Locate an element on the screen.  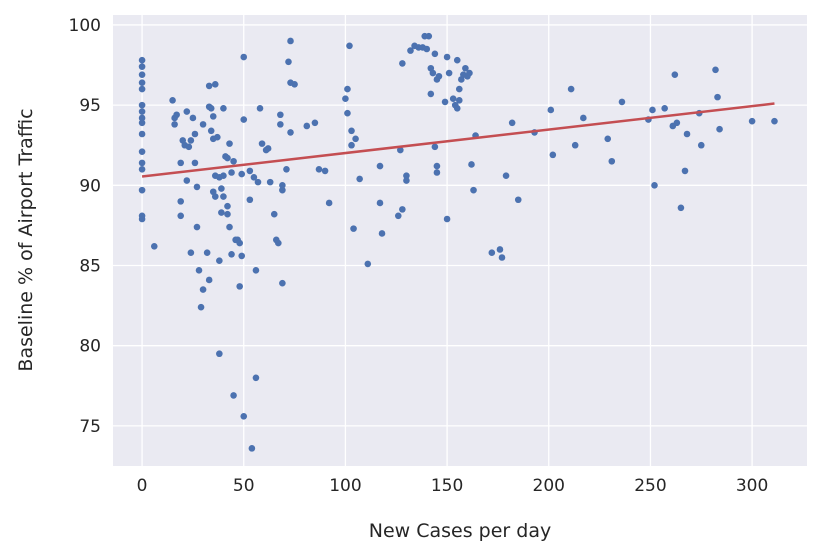
y-tick-label: 90 is located at coordinates (90, 186).